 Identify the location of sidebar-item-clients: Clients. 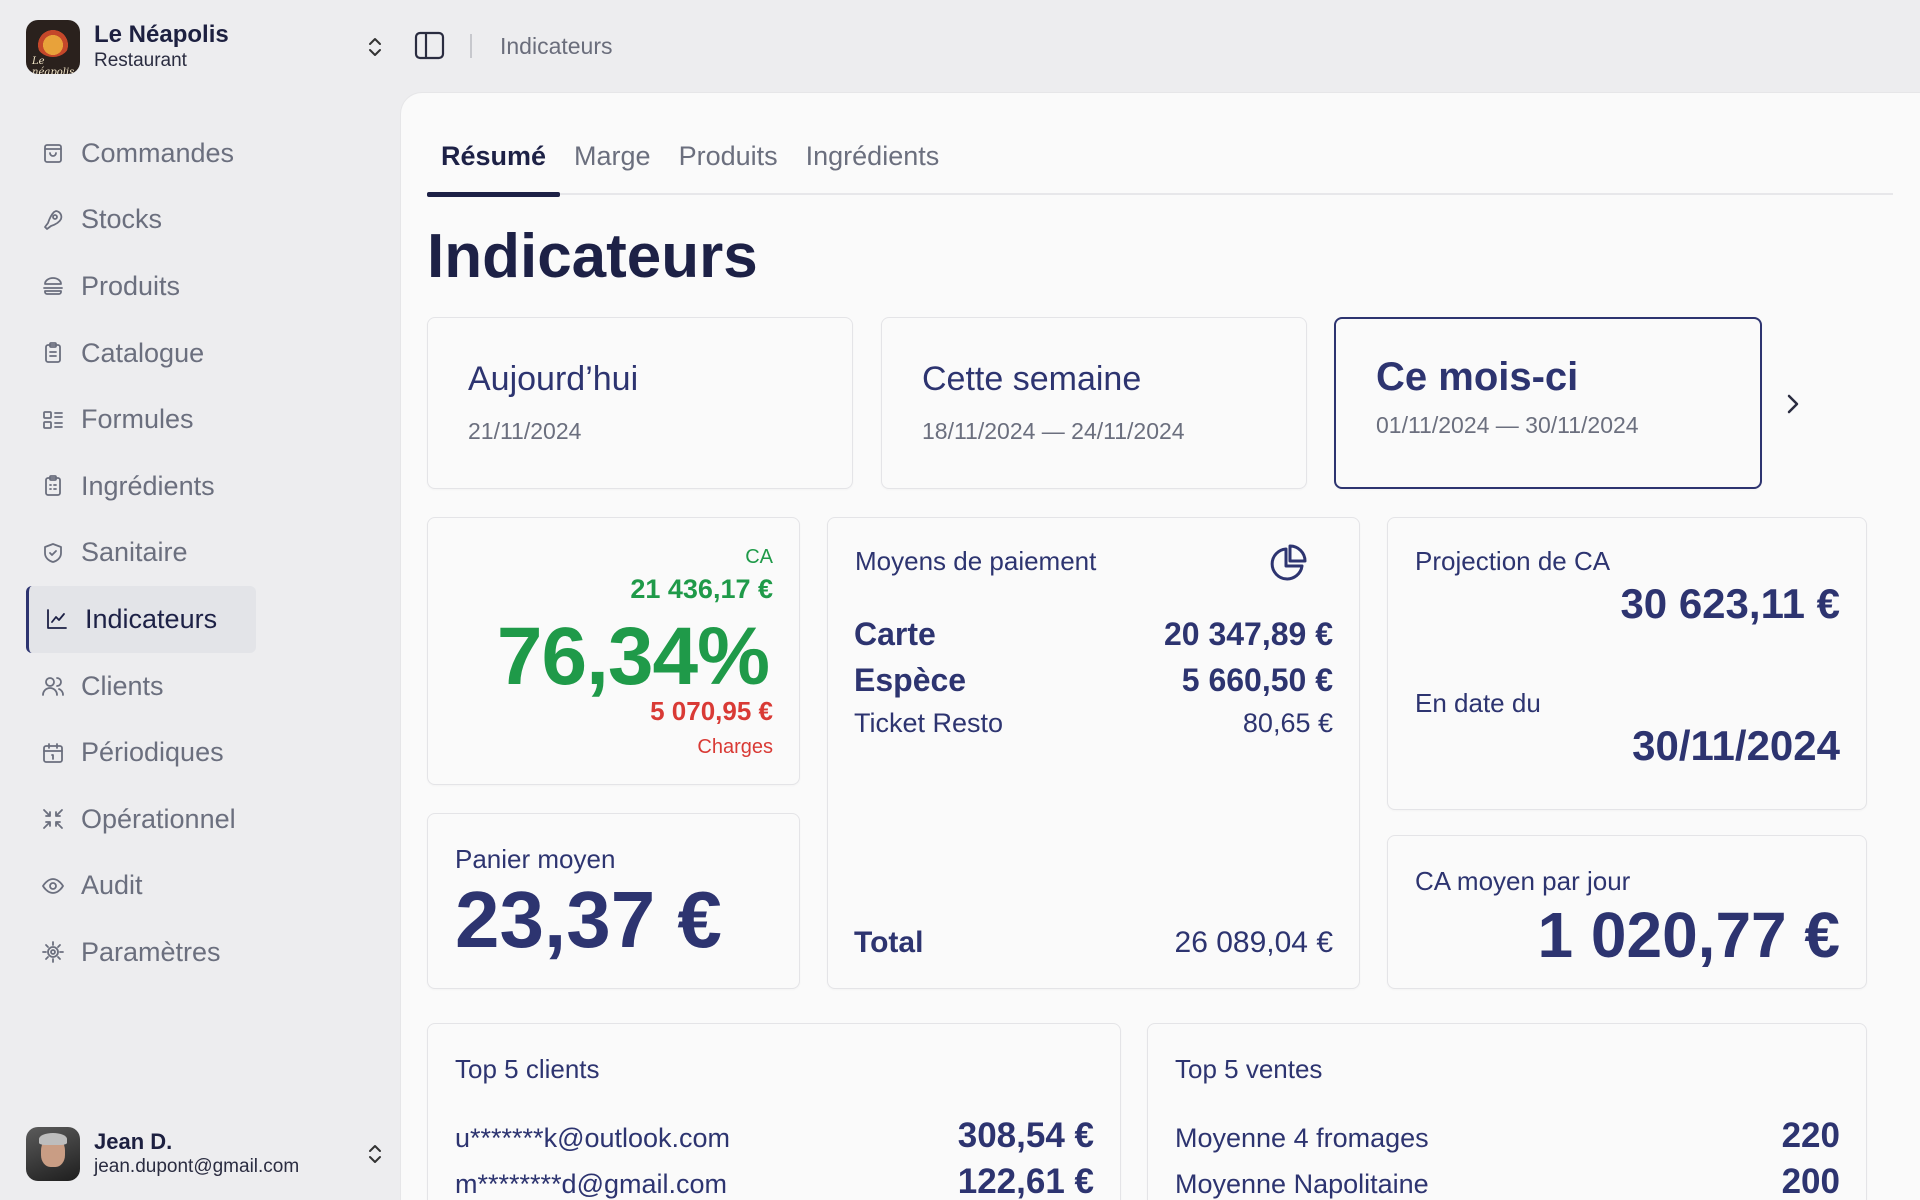
(141, 686).